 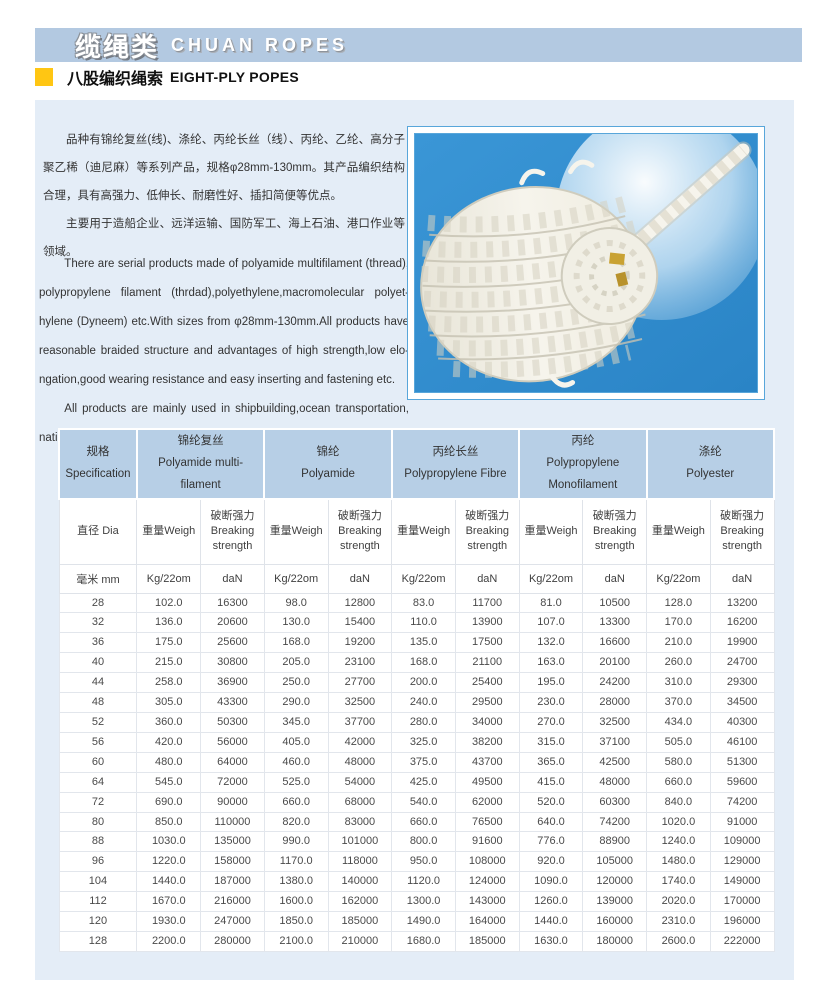 What do you see at coordinates (615, 862) in the screenshot?
I see `cell-value: 105000` at bounding box center [615, 862].